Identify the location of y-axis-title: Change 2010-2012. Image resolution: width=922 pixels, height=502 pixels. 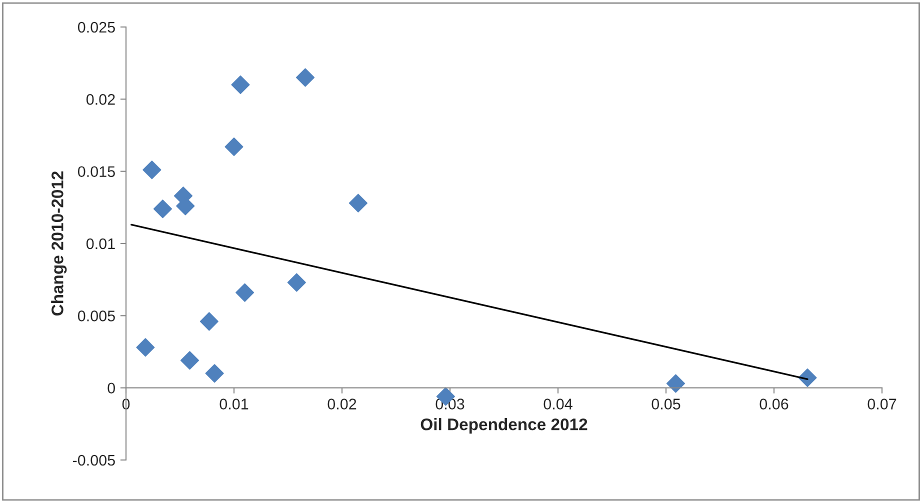
(59, 243).